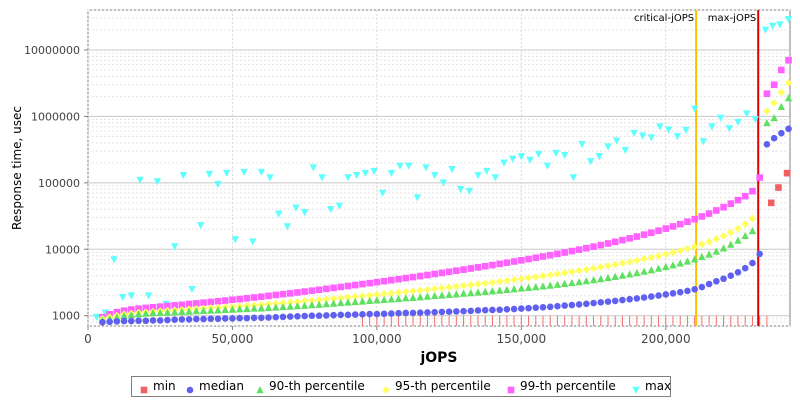  Describe the element at coordinates (317, 386) in the screenshot. I see `legend-label-90th: 90-th percentile` at that location.